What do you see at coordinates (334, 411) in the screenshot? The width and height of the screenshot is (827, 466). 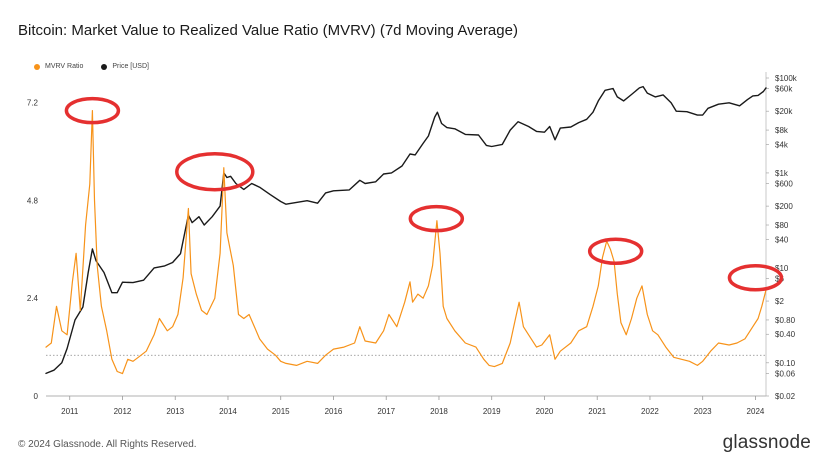 I see `x-tick-label: 2016` at bounding box center [334, 411].